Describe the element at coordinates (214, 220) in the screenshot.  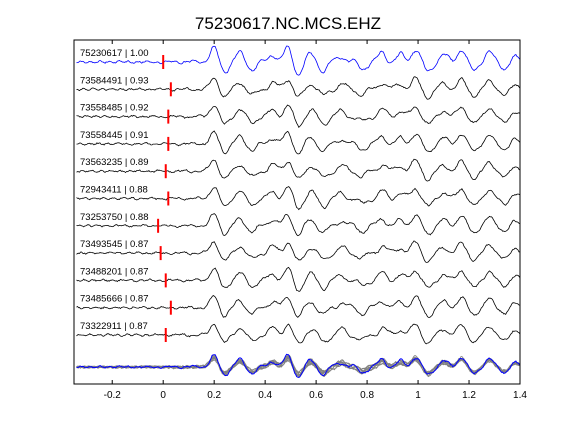
I see `x-tick: 0.2` at that location.